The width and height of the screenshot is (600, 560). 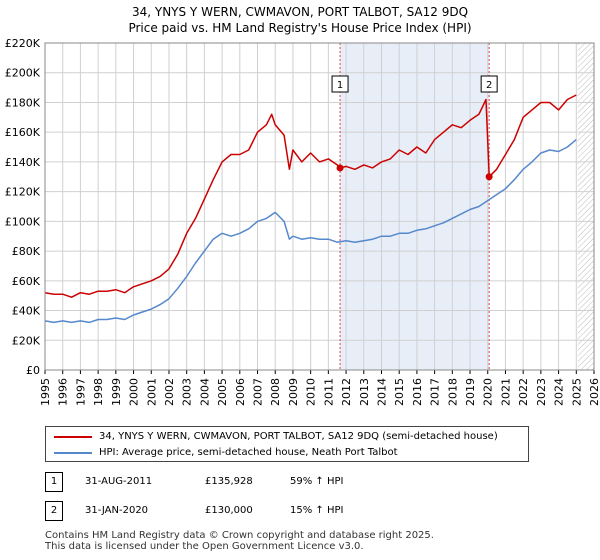 I want to click on y-tick-label: £100K, so click(x=23, y=221).